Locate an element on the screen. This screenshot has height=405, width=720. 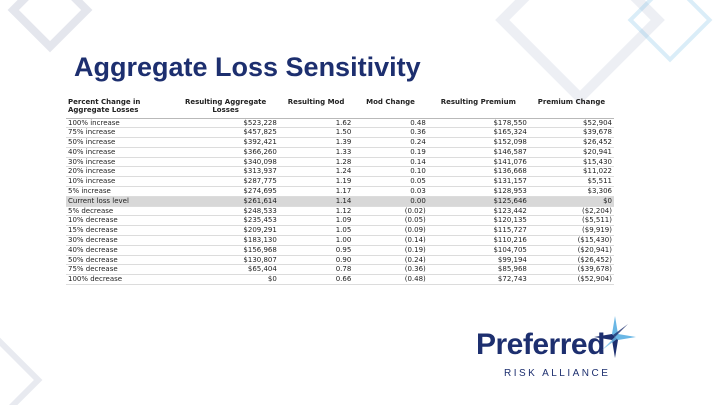
table-cell: $123,442 is located at coordinates (478, 211).